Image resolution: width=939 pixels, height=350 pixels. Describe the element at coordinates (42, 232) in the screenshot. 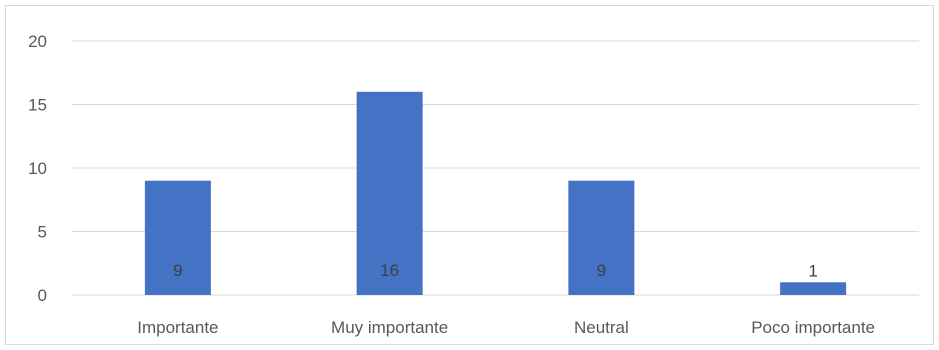

I see `y-tick-label: 5` at that location.